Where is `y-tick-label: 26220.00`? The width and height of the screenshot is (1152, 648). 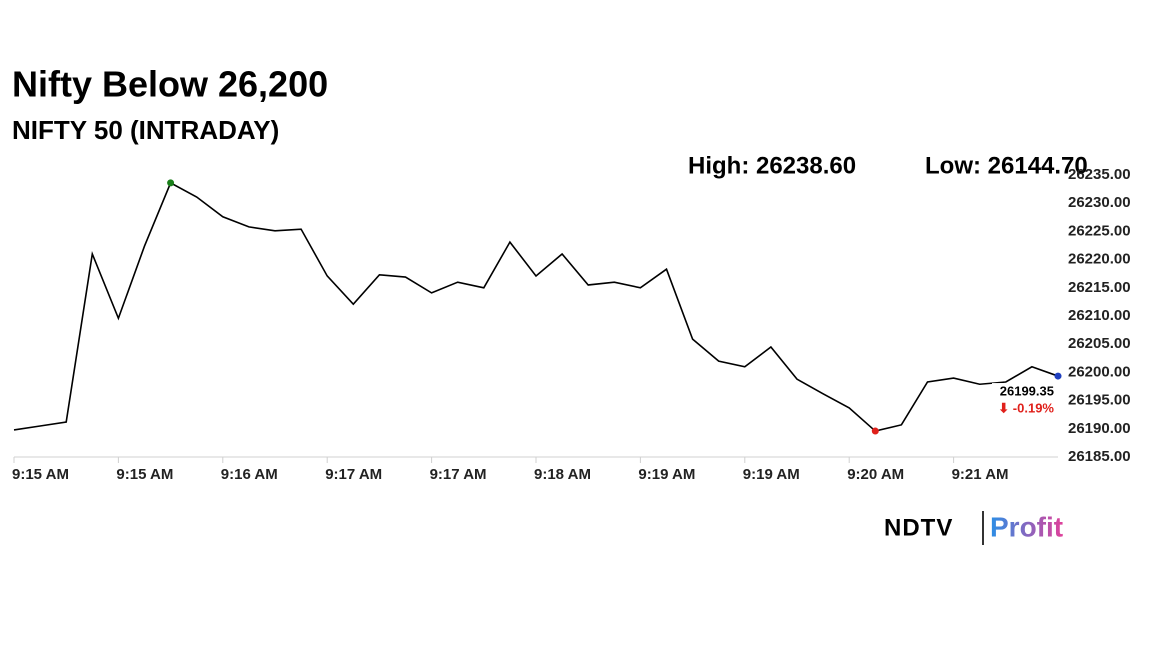 y-tick-label: 26220.00 is located at coordinates (1099, 259).